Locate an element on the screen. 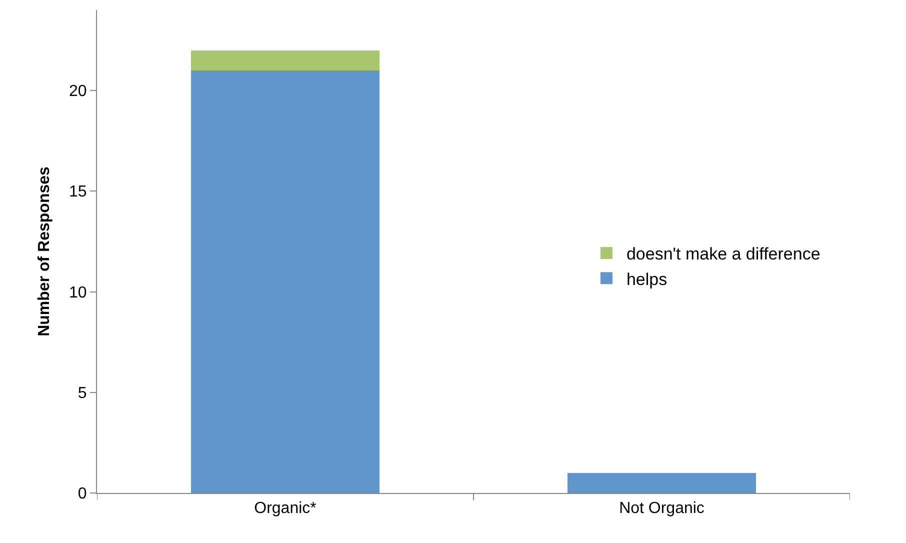 Image resolution: width=906 pixels, height=543 pixels. y-tick-label: 5 is located at coordinates (82, 393).